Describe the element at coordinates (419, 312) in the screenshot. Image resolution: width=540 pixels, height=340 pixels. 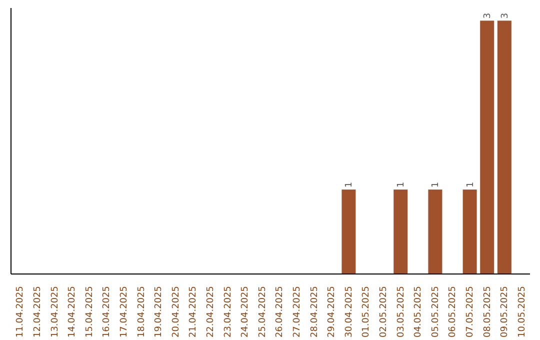
I see `x-tick-label: 04.05.2025` at that location.